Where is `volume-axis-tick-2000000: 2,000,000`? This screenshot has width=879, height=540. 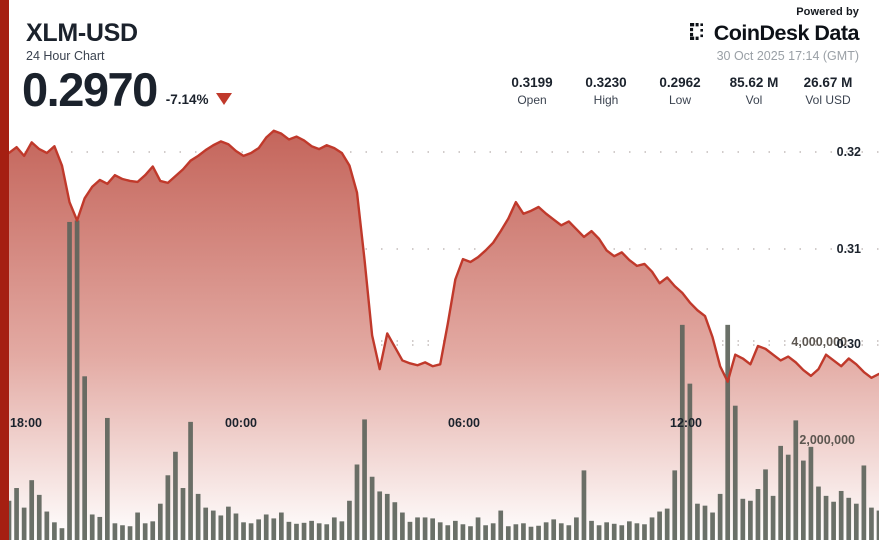 volume-axis-tick-2000000: 2,000,000 is located at coordinates (827, 440).